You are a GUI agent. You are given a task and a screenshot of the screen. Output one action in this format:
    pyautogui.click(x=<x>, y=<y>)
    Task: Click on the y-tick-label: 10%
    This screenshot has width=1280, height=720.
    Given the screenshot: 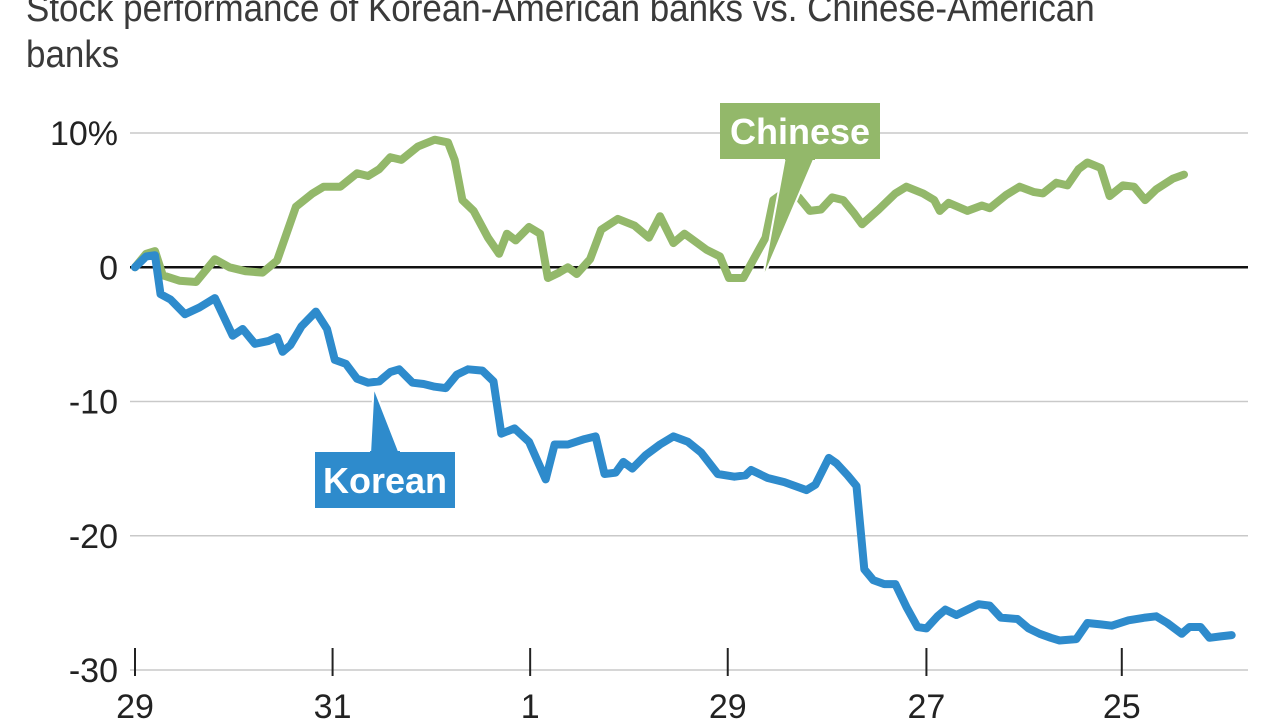 What is the action you would take?
    pyautogui.click(x=84, y=134)
    